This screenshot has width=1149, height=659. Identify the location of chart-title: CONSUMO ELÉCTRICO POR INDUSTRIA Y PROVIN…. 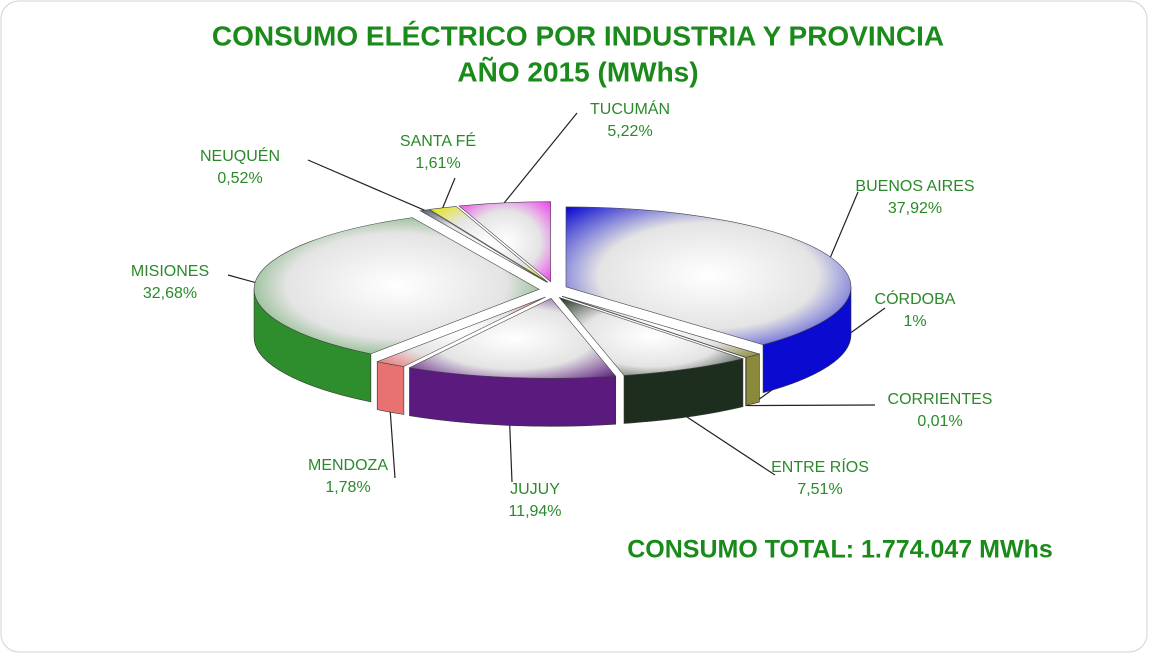
(578, 35).